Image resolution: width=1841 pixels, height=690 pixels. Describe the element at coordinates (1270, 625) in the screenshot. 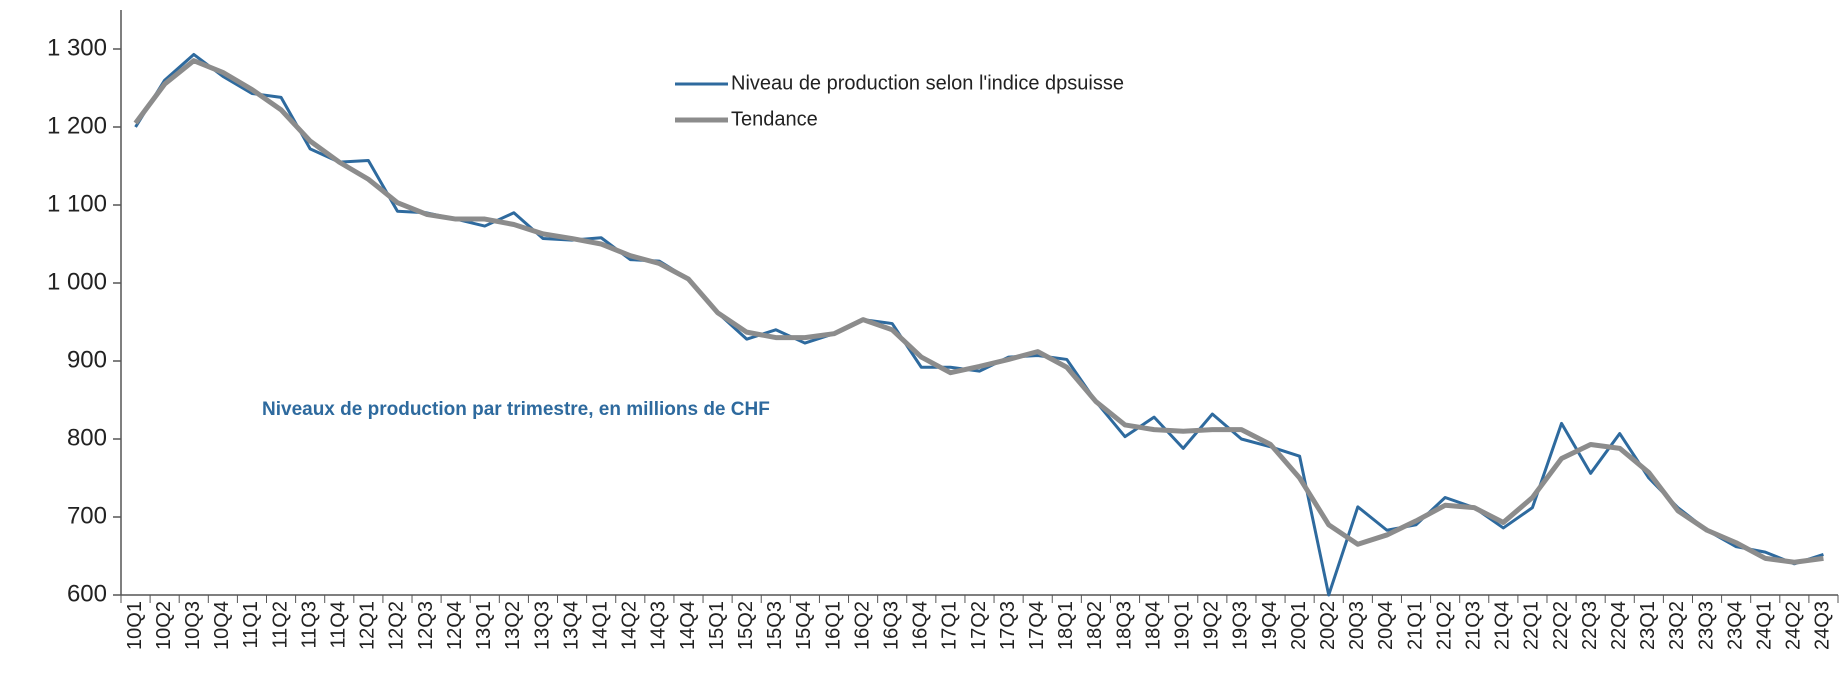

I see `x-tick-label: 19Q4` at that location.